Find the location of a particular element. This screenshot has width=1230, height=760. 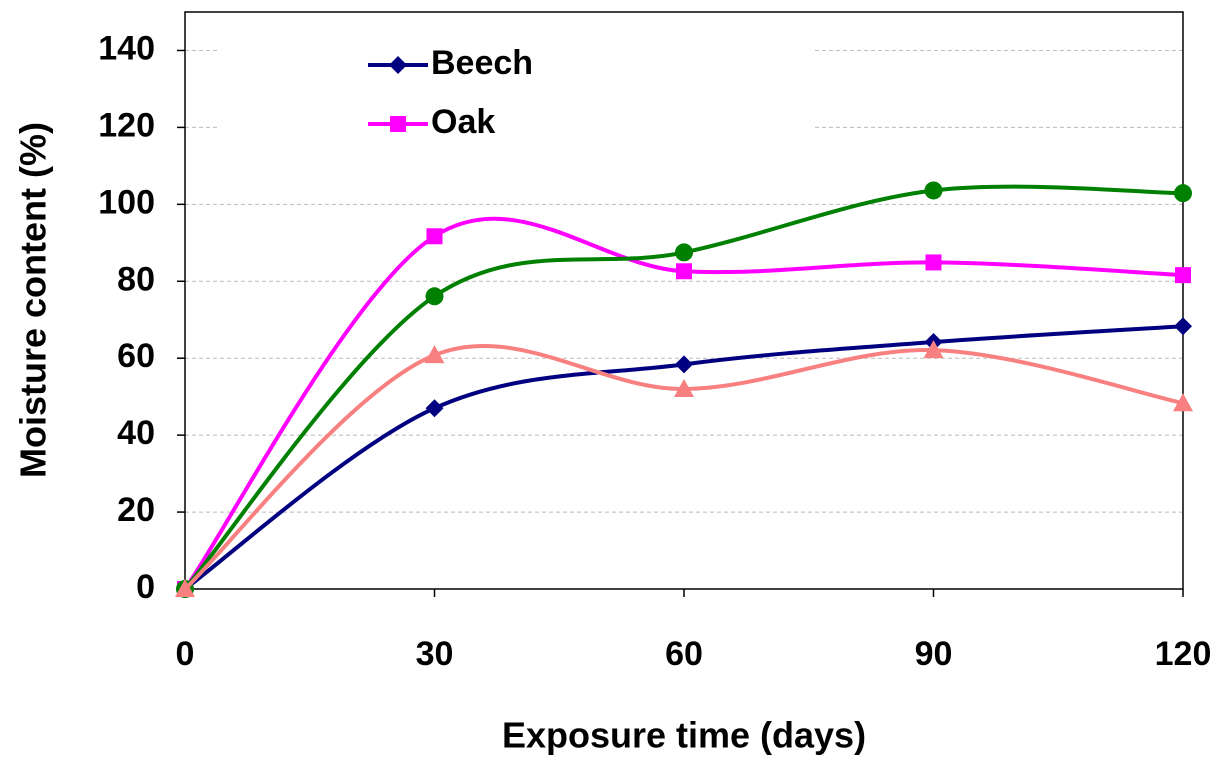

y-tick-label: 80 is located at coordinates (136, 279).